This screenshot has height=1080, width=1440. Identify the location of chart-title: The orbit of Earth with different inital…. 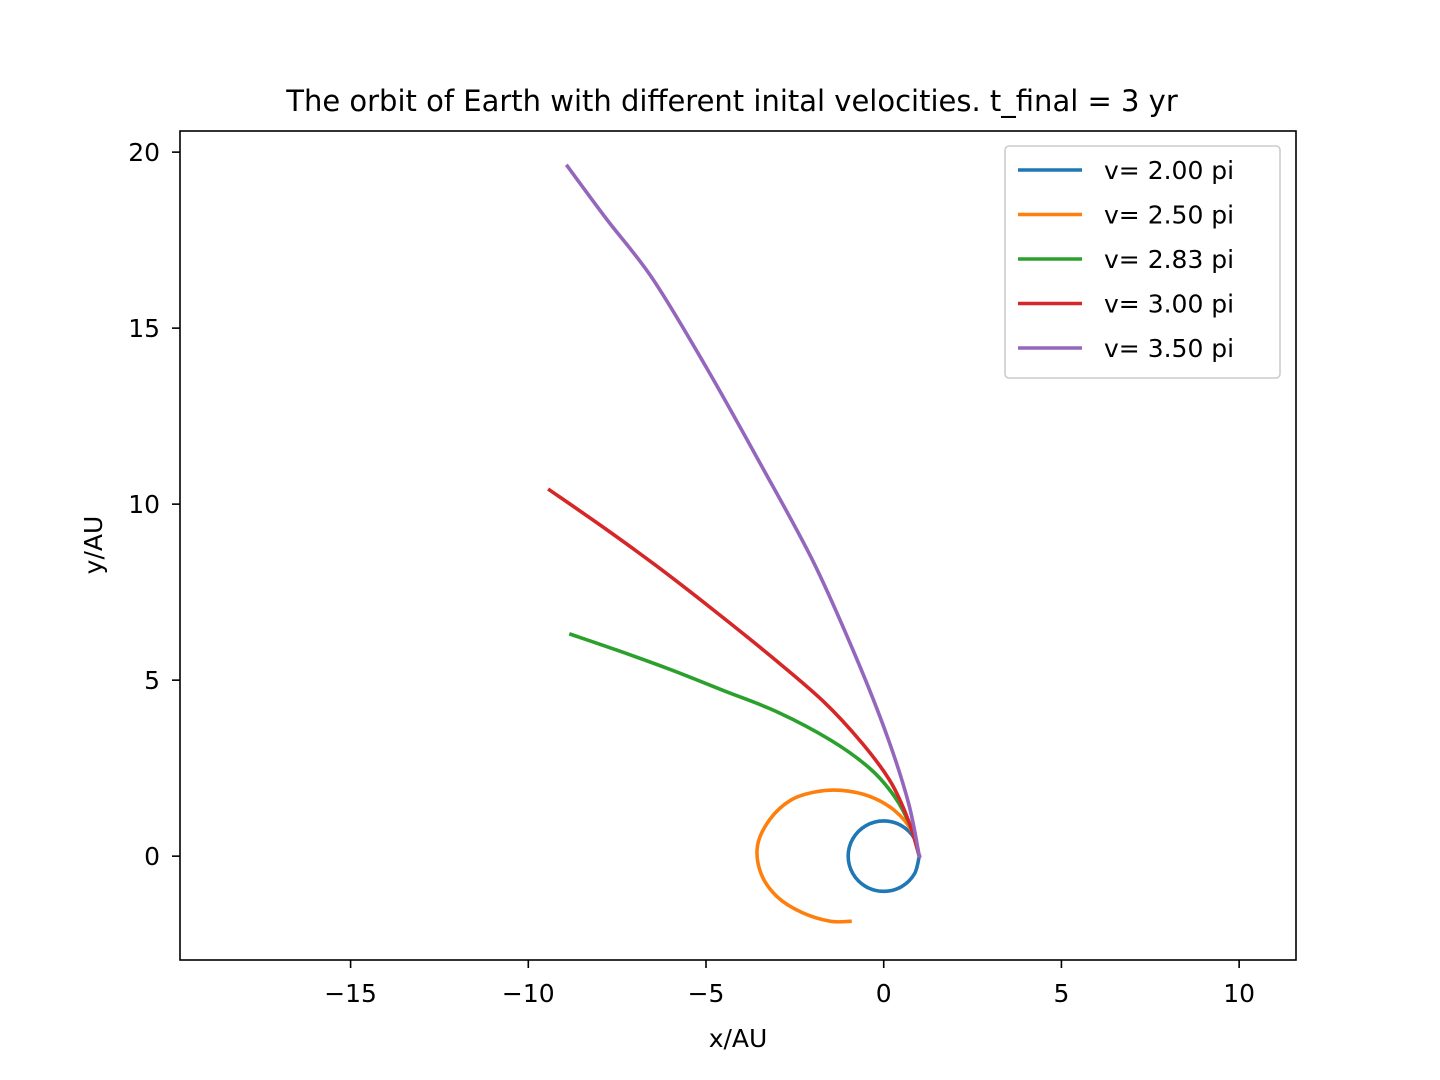
(731, 101).